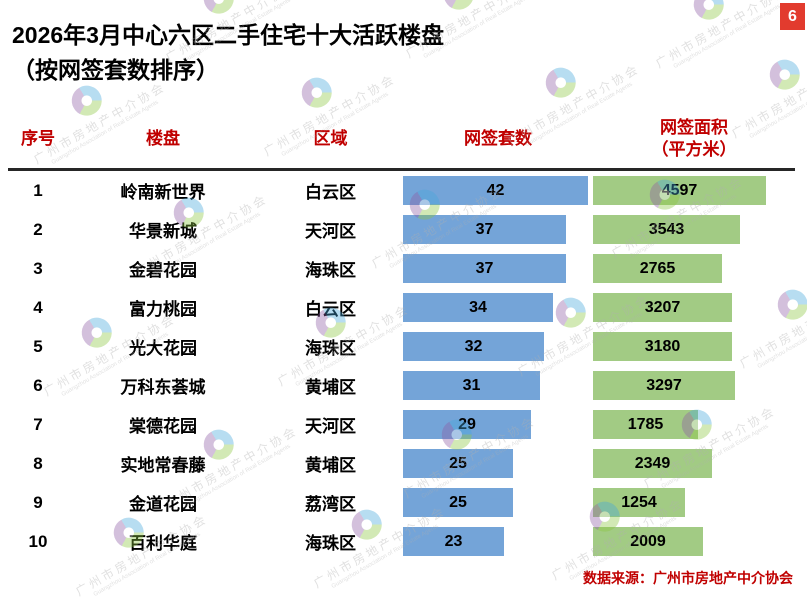  Describe the element at coordinates (401, 463) in the screenshot. I see `table-row: 8 实地常春藤 黄埔区 25 2349` at that location.